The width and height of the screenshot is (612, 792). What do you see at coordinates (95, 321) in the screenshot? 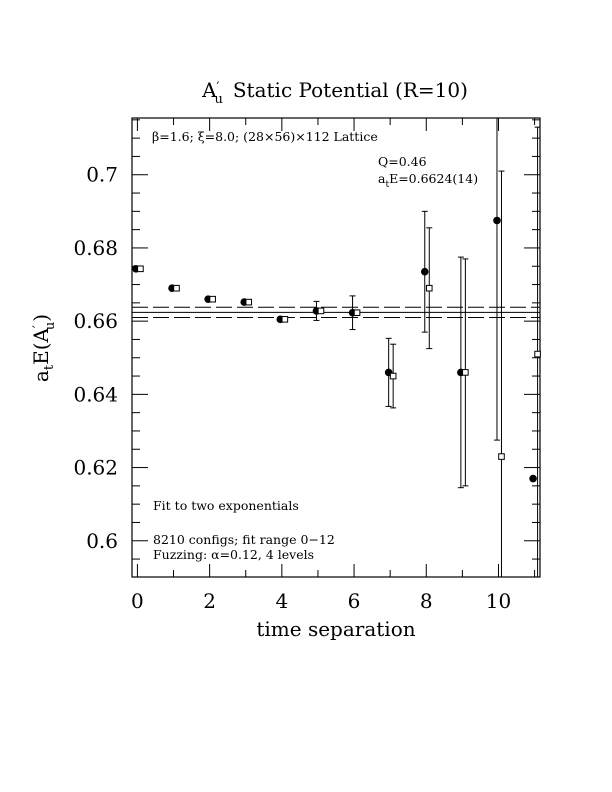
I see `y-tick-label: 0.66` at bounding box center [95, 321].